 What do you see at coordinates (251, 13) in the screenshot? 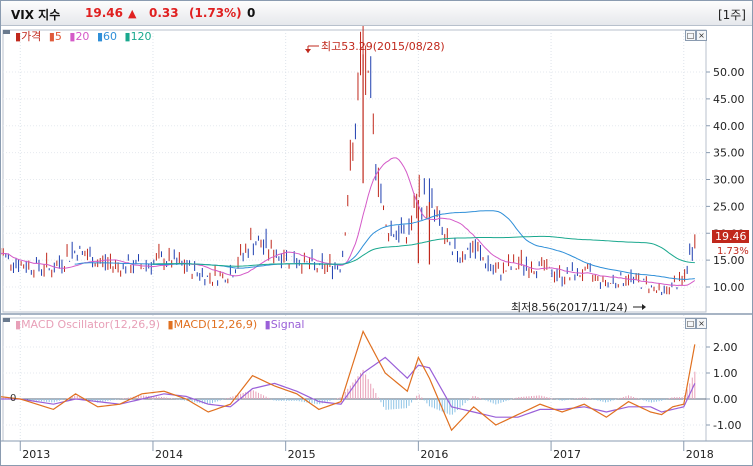
I see `volume: 0` at bounding box center [251, 13].